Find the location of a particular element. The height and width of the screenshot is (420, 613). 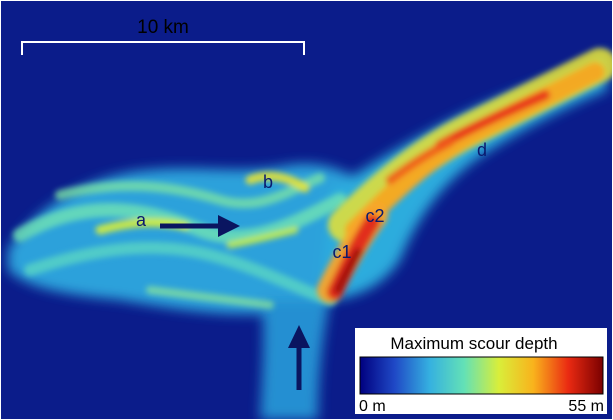

southern-inflow-channel is located at coordinates (295, 360).